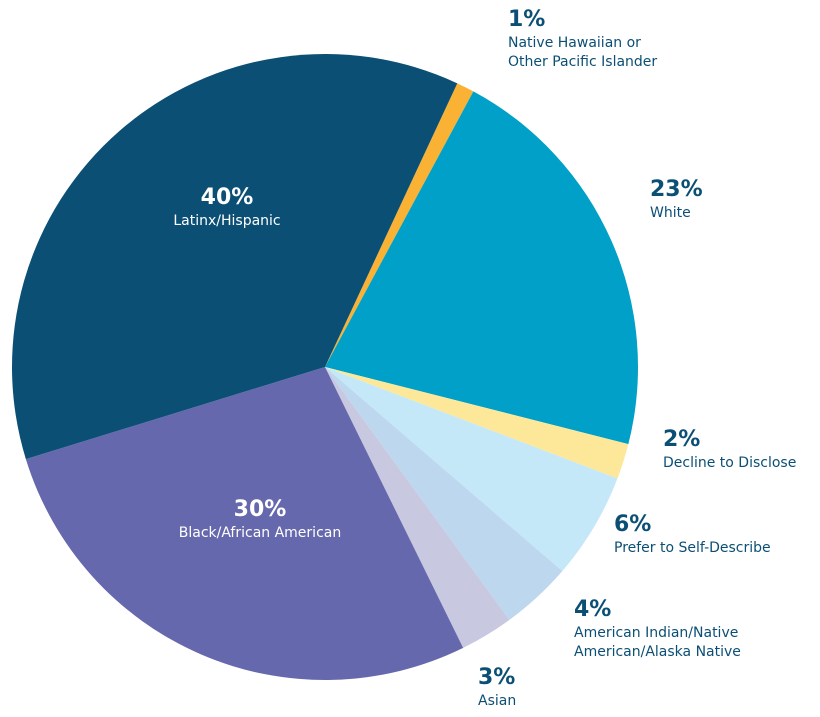  Describe the element at coordinates (730, 463) in the screenshot. I see `category-label: Decline to Disclose` at that location.